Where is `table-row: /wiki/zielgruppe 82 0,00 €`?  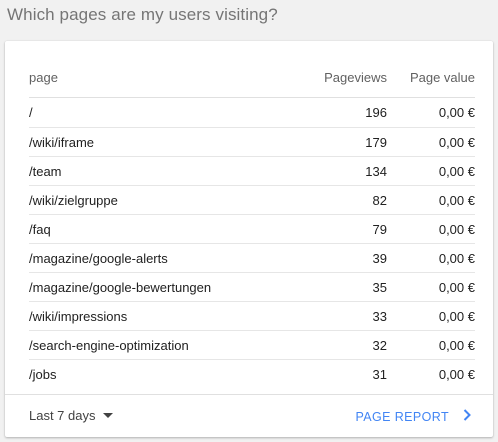
table-row: /wiki/zielgruppe 82 0,00 € is located at coordinates (252, 200).